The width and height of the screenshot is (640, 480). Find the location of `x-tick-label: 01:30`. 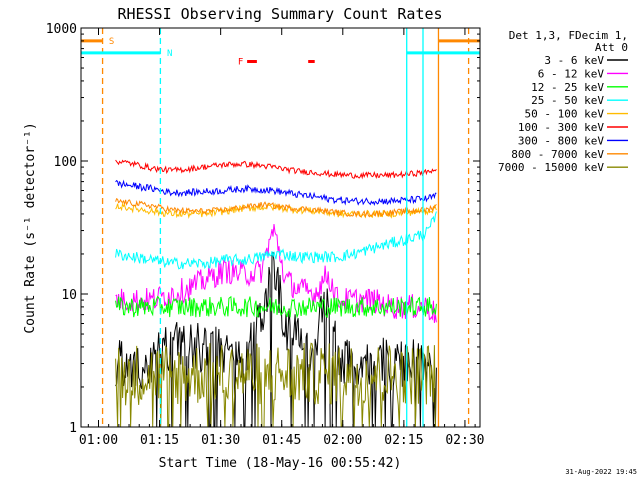

x-tick-label: 01:30 is located at coordinates (220, 440).